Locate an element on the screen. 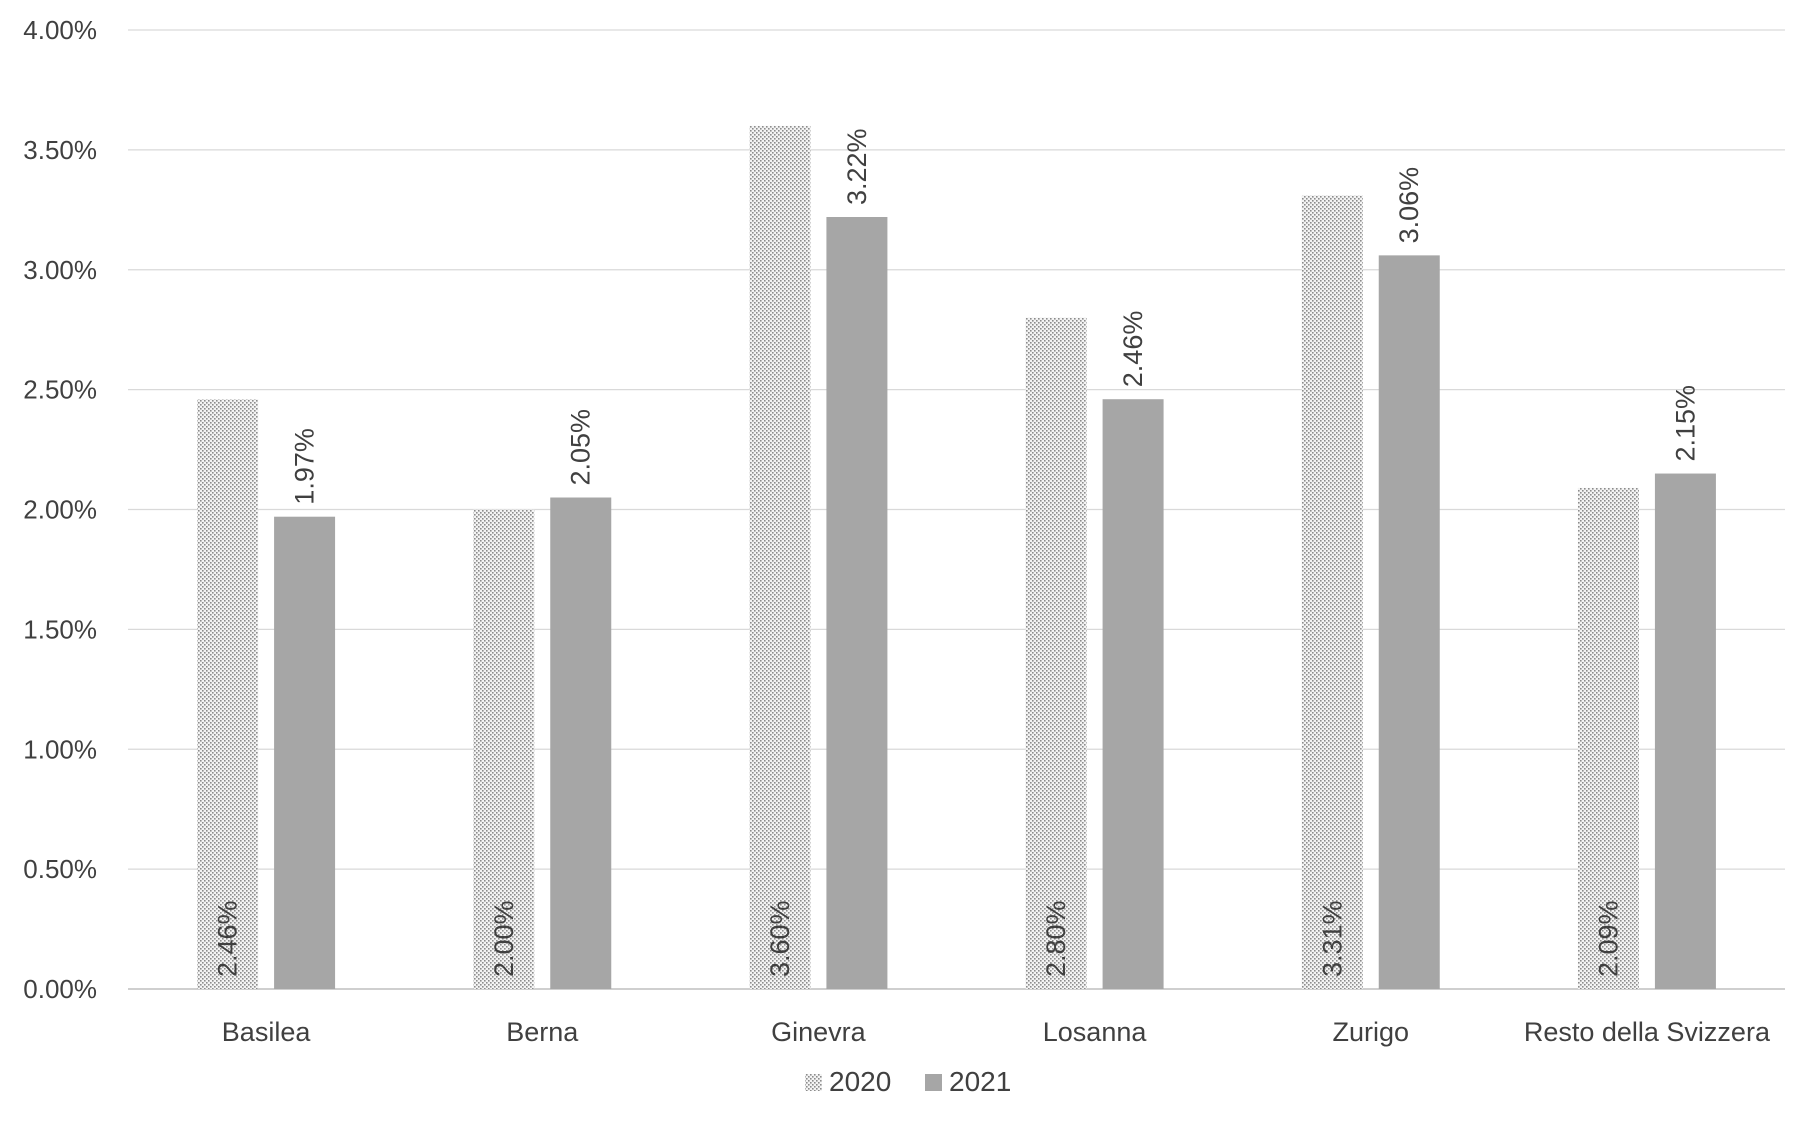  legend-swatch-2020 is located at coordinates (813, 1082).